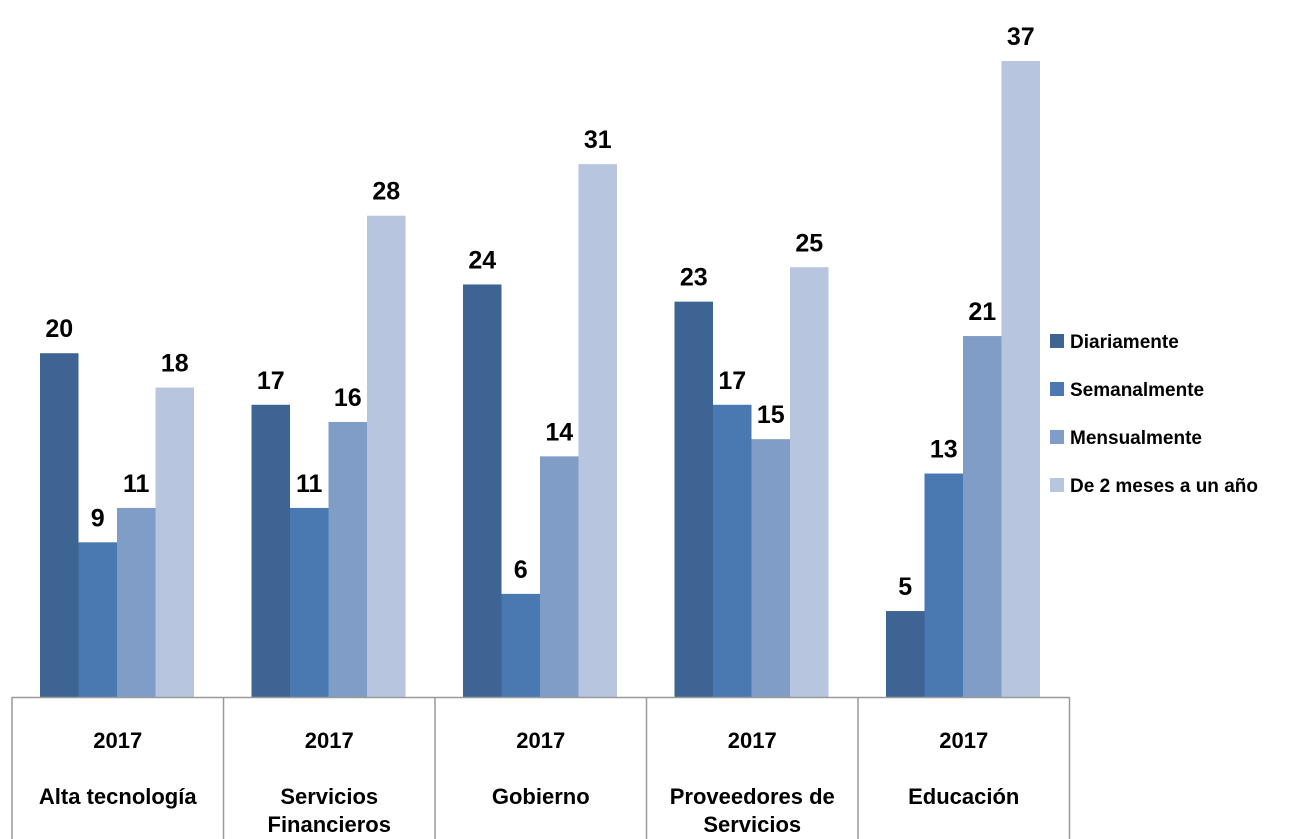 The image size is (1298, 839). Describe the element at coordinates (386, 192) in the screenshot. I see `data-label: 28` at that location.